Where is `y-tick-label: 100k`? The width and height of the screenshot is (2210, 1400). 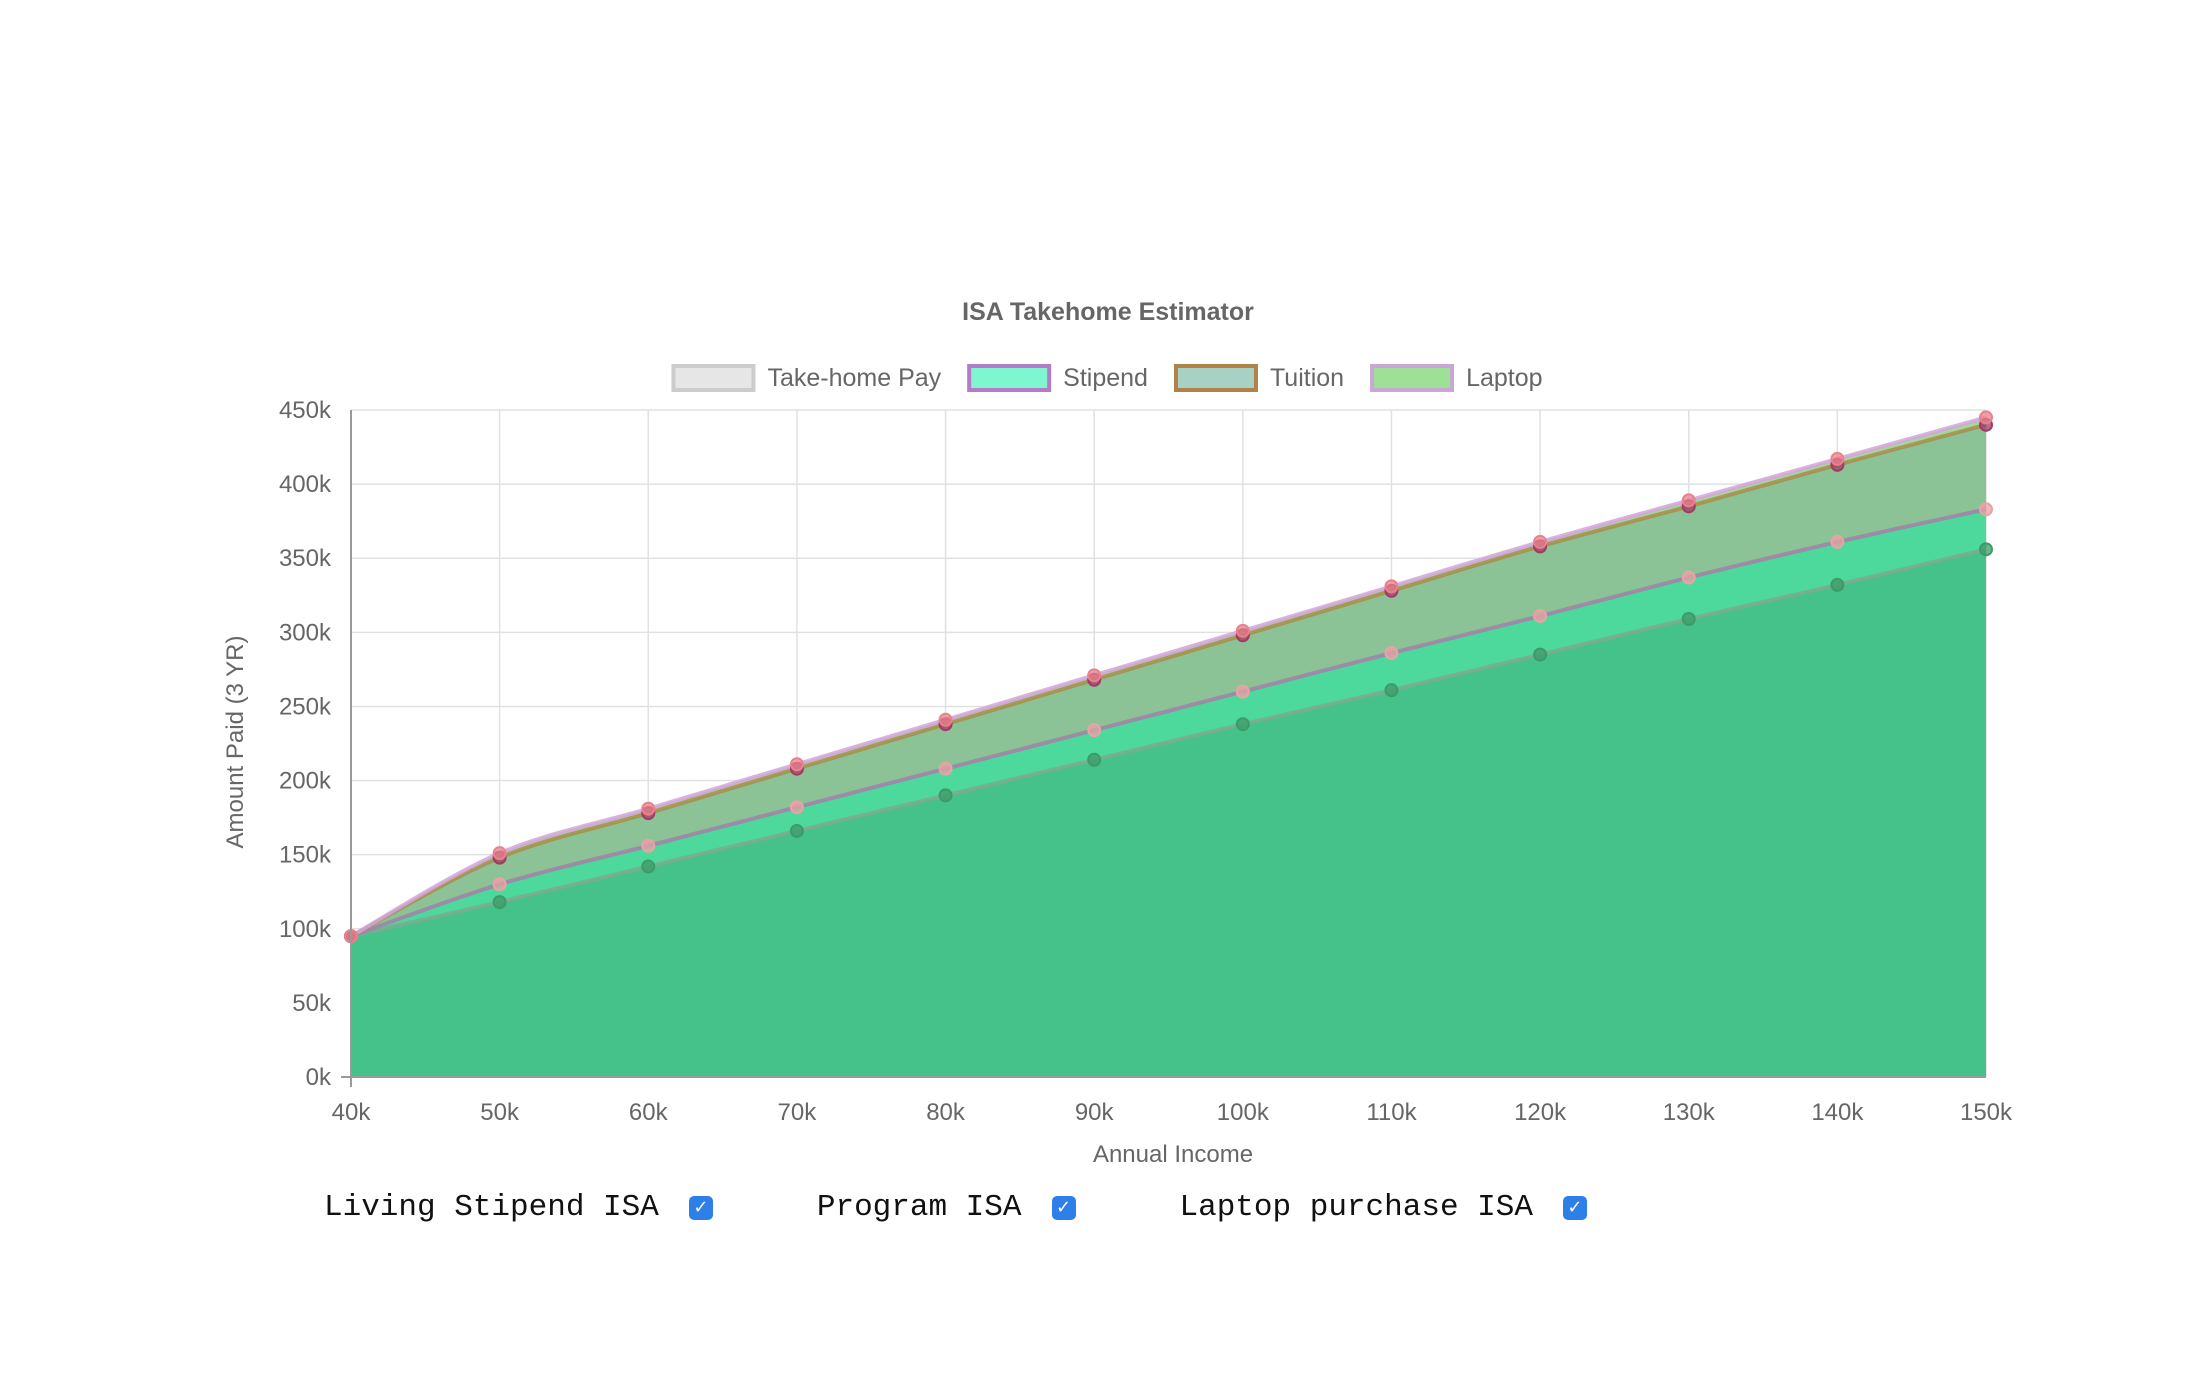 y-tick-label: 100k is located at coordinates (305, 929).